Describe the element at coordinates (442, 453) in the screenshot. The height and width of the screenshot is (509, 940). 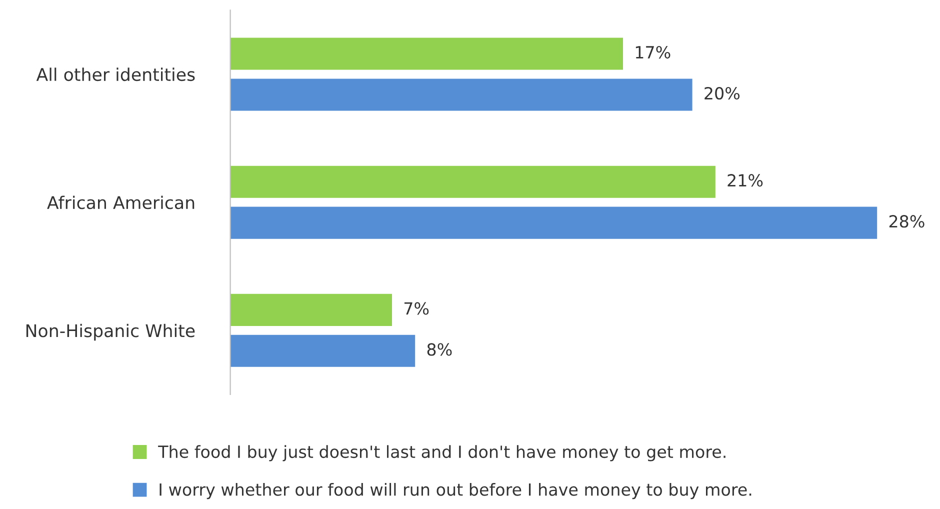
I see `legend-label: The food I buy just doesn't last and I don't have money to get more.` at that location.